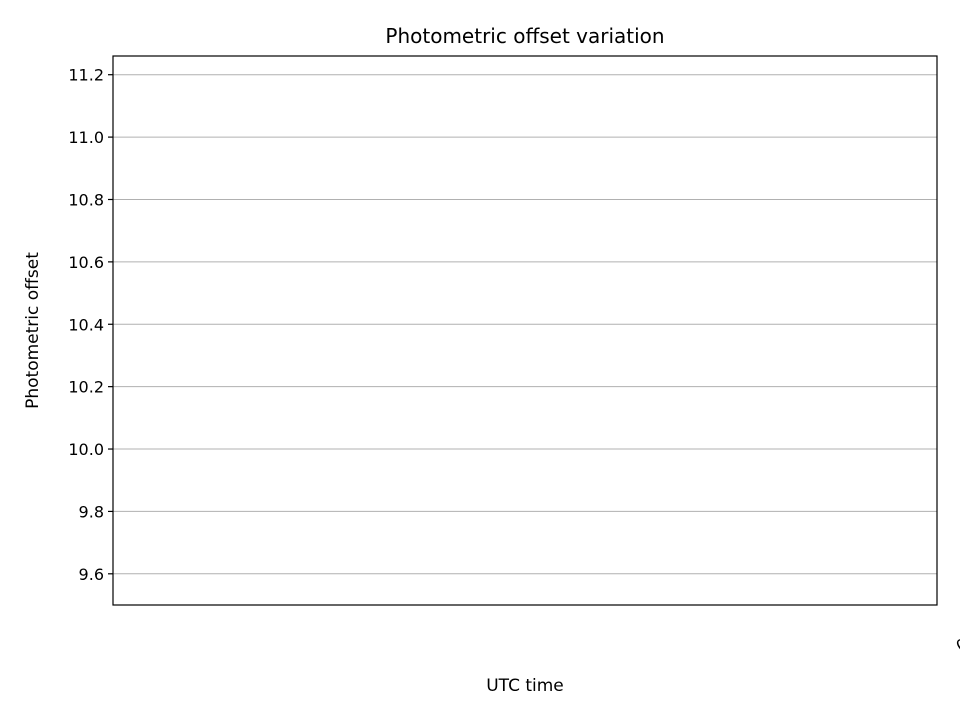 This screenshot has width=960, height=720. What do you see at coordinates (91, 511) in the screenshot?
I see `y-tick-label: 9.8` at bounding box center [91, 511].